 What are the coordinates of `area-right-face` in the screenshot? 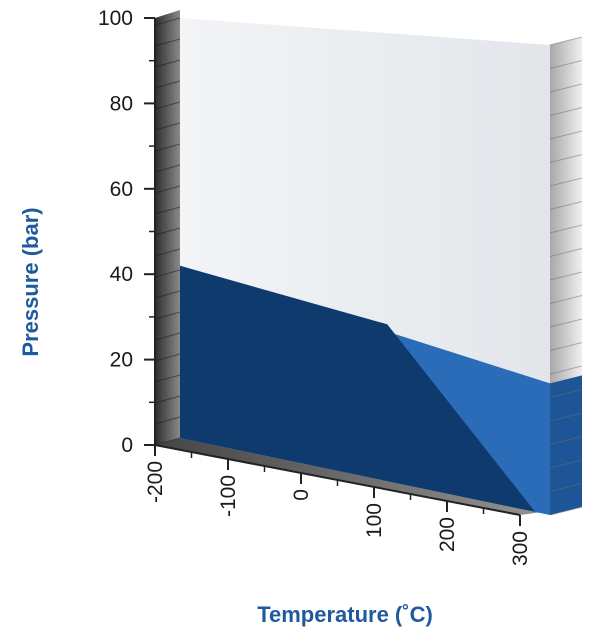 It's located at (566, 445).